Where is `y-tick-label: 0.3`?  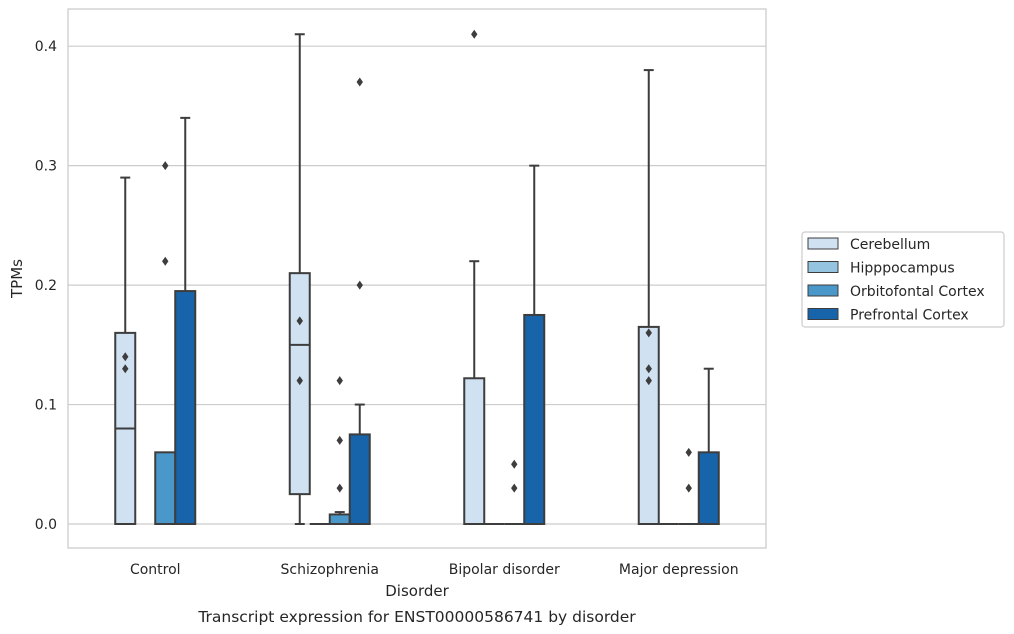
y-tick-label: 0.3 is located at coordinates (46, 167).